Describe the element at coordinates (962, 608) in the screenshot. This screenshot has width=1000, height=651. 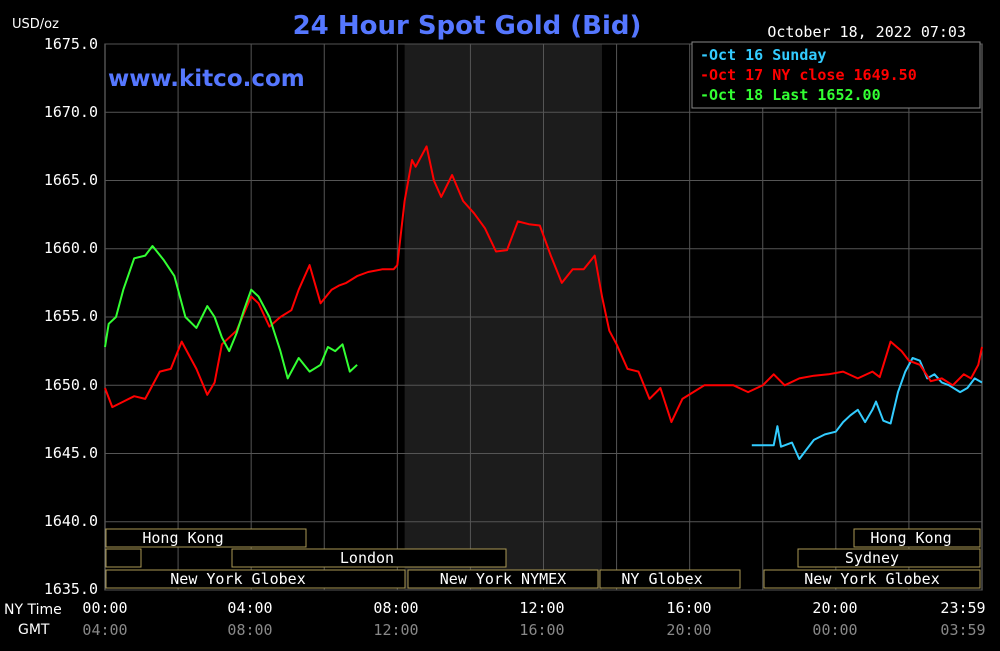
I see `ny-tick-label: 23:59` at that location.